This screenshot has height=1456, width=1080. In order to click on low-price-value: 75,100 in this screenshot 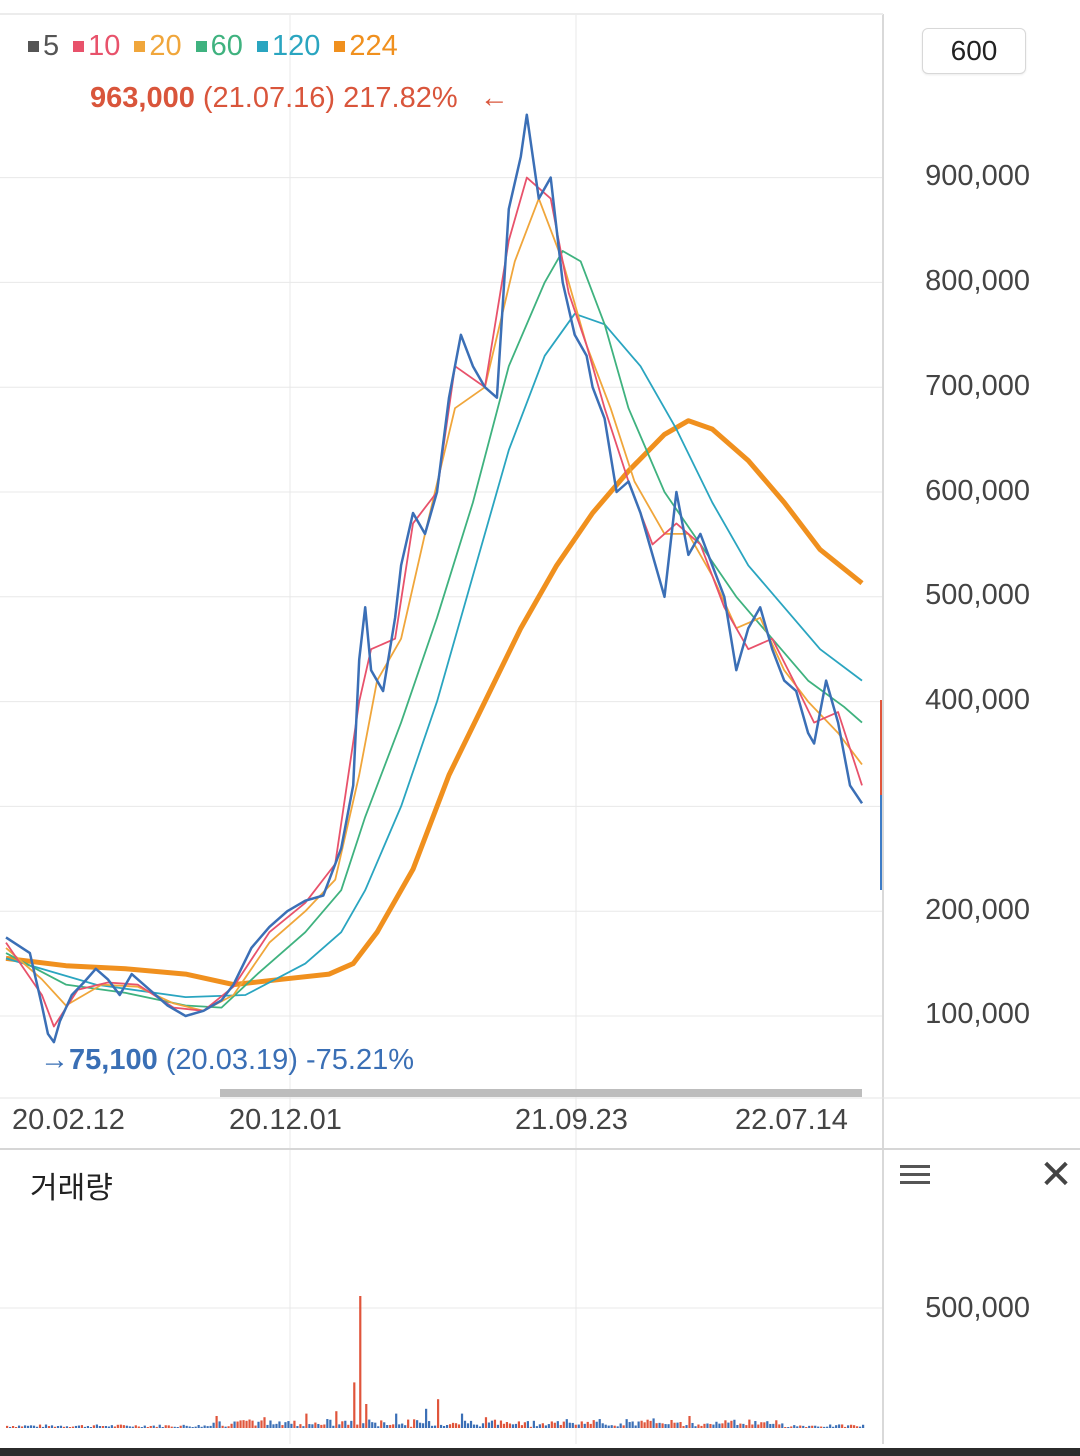, I will do `click(113, 1060)`.